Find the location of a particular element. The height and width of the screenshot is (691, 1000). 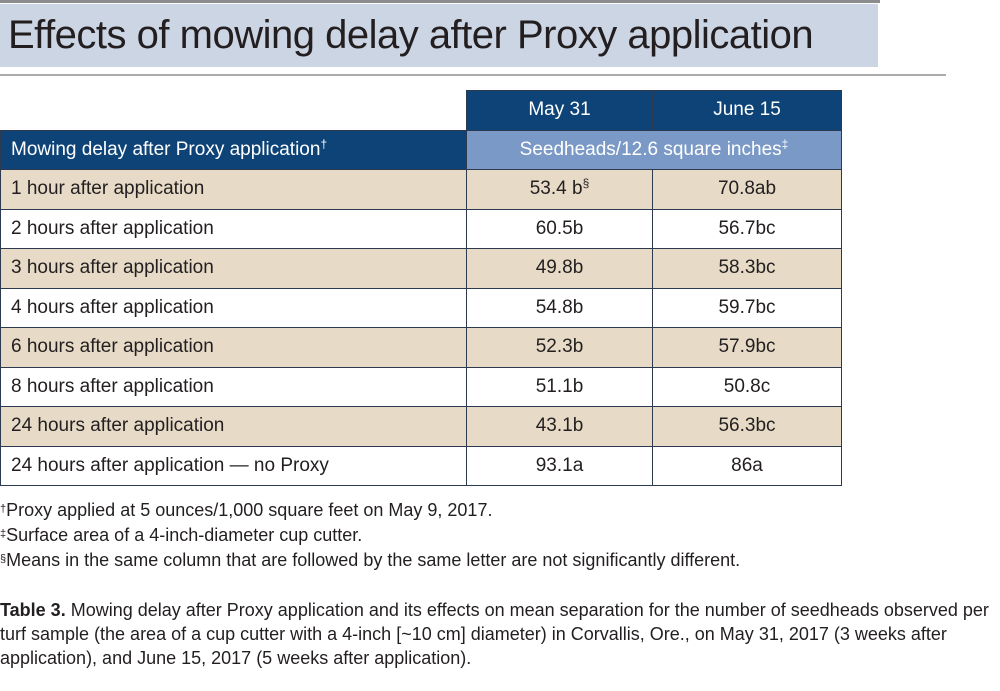

table-row: 24 hours after application 43.1b 56.3bc is located at coordinates (421, 426).